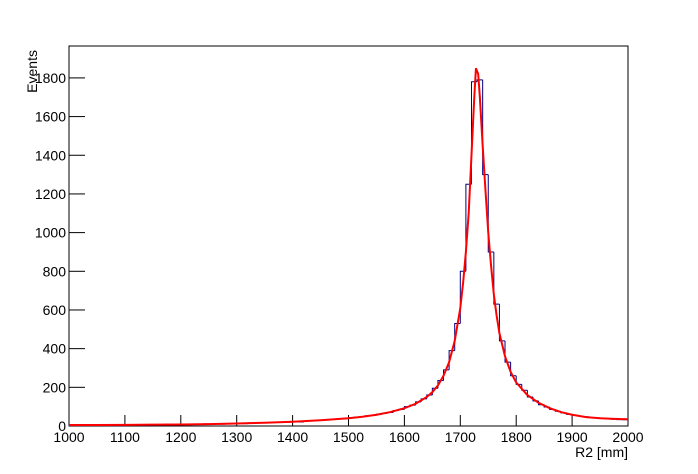  Describe the element at coordinates (50, 117) in the screenshot. I see `y-tick-label: 1600` at that location.